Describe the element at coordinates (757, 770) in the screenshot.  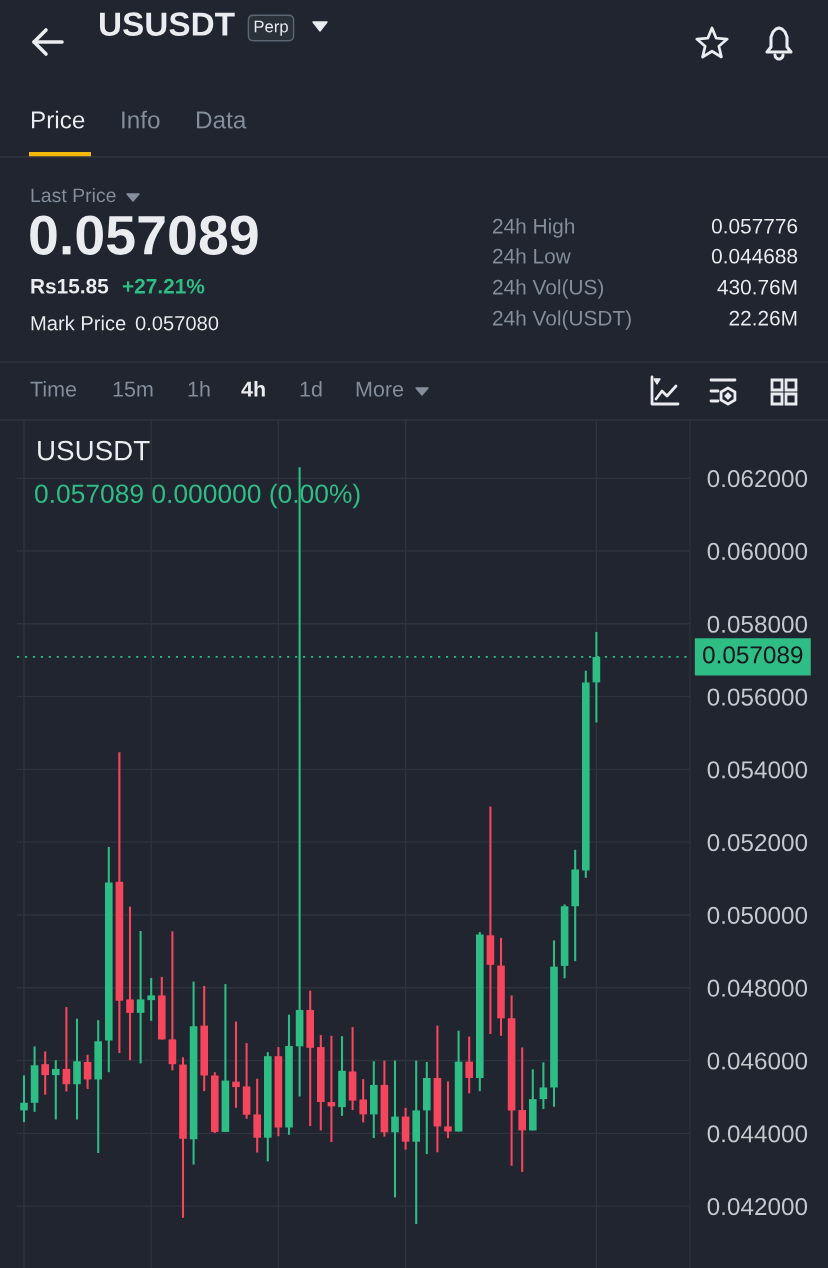
I see `y-tick-label: 0.054000` at that location.